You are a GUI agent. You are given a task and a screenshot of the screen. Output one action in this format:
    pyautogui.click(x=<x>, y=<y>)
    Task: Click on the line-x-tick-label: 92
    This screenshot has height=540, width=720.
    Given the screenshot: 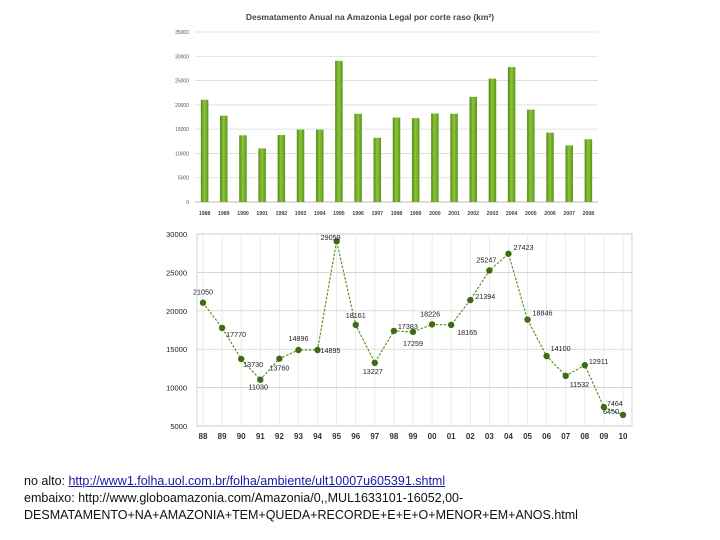 What is the action you would take?
    pyautogui.click(x=279, y=436)
    